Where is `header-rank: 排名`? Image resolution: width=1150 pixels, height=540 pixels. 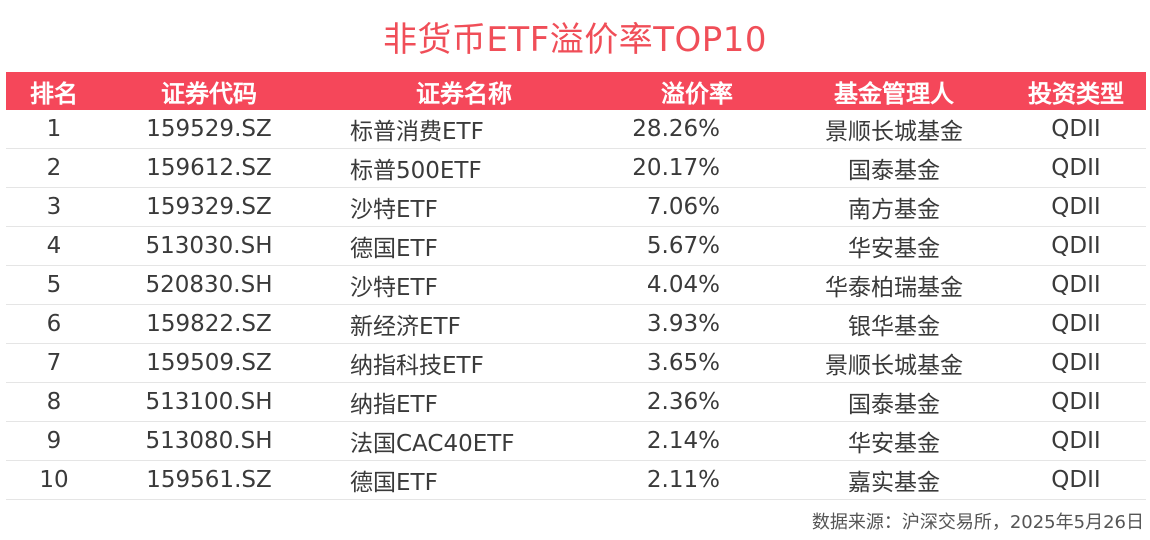
header-rank: 排名 is located at coordinates (54, 93).